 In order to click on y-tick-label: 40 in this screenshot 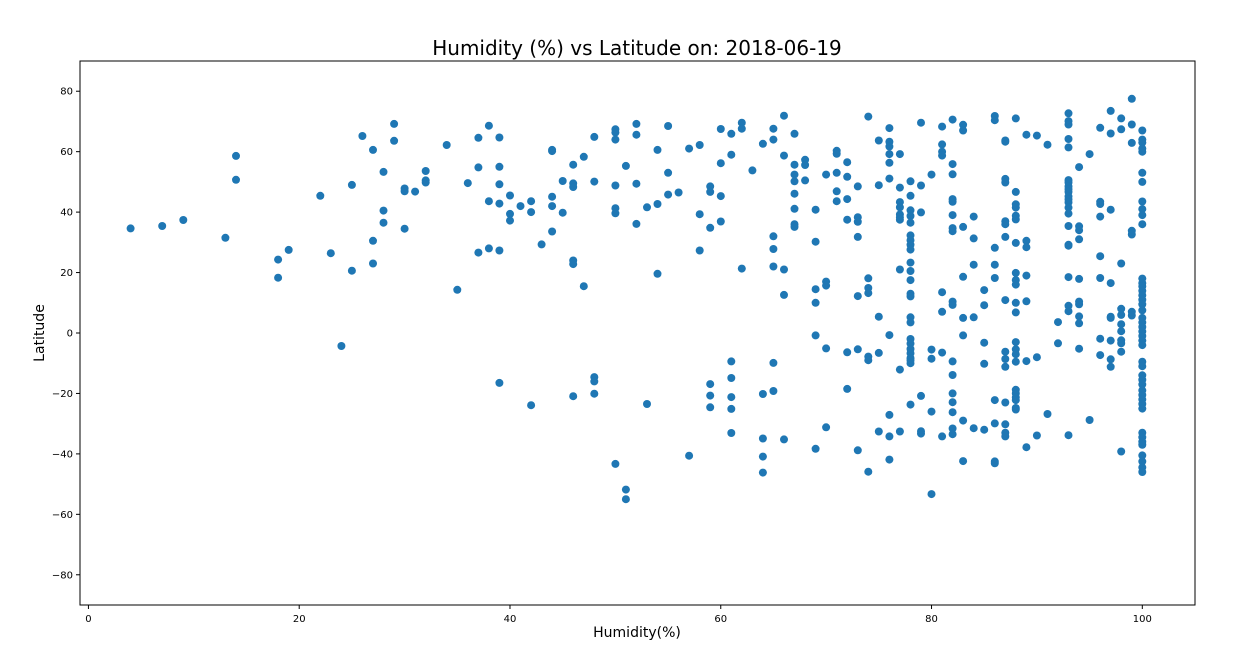, I will do `click(66, 213)`.